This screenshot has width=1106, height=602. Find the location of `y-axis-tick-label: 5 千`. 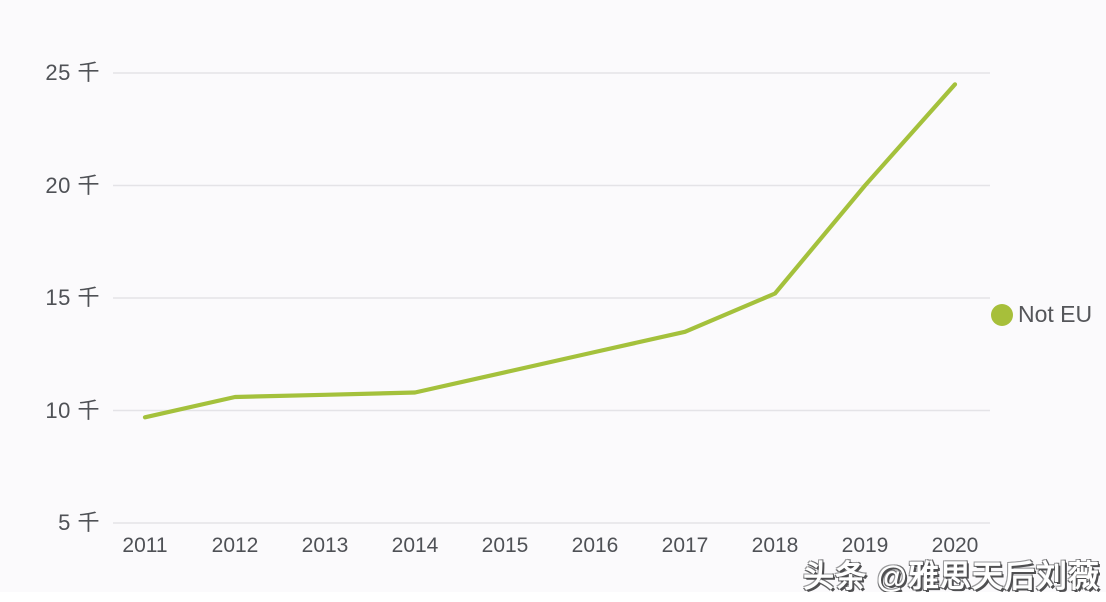

y-axis-tick-label: 5 千 is located at coordinates (79, 522).